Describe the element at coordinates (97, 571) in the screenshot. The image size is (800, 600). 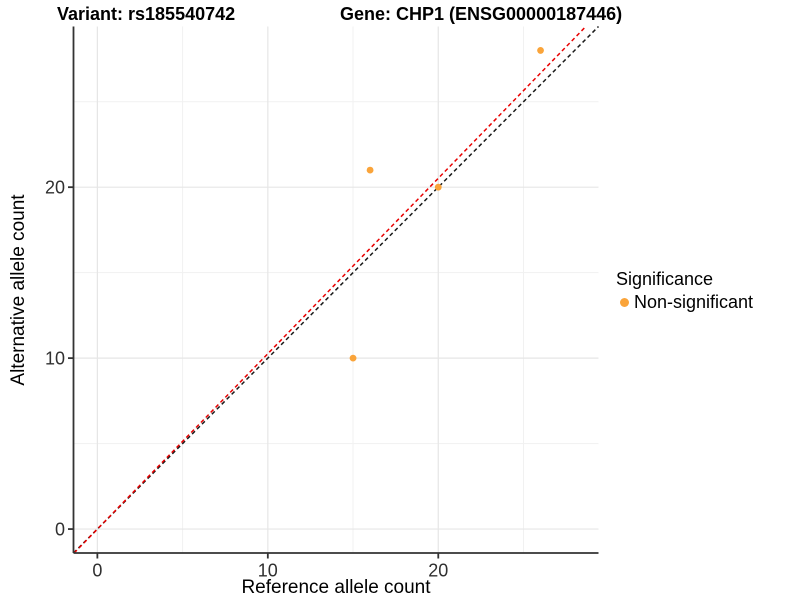
I see `x-tick-label: 0` at that location.